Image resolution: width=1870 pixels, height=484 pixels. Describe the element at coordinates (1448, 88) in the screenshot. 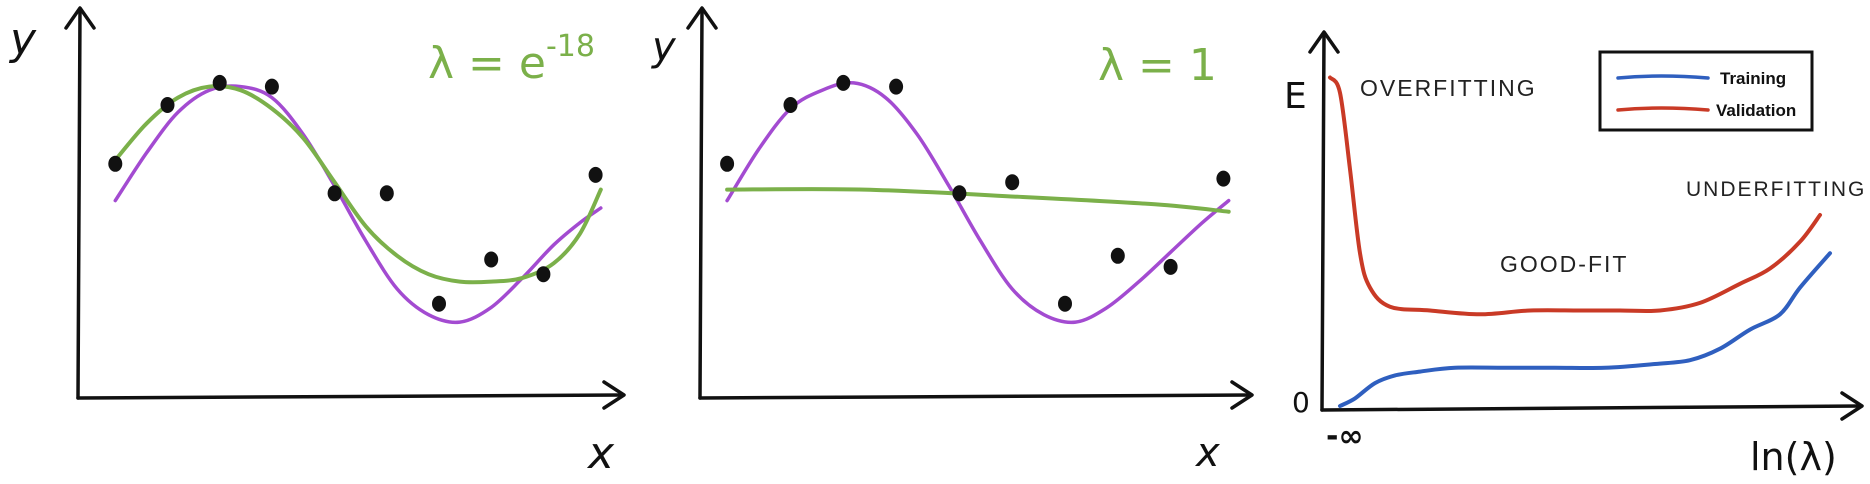

I see `overfitting-annotation: OVERFITTING` at that location.